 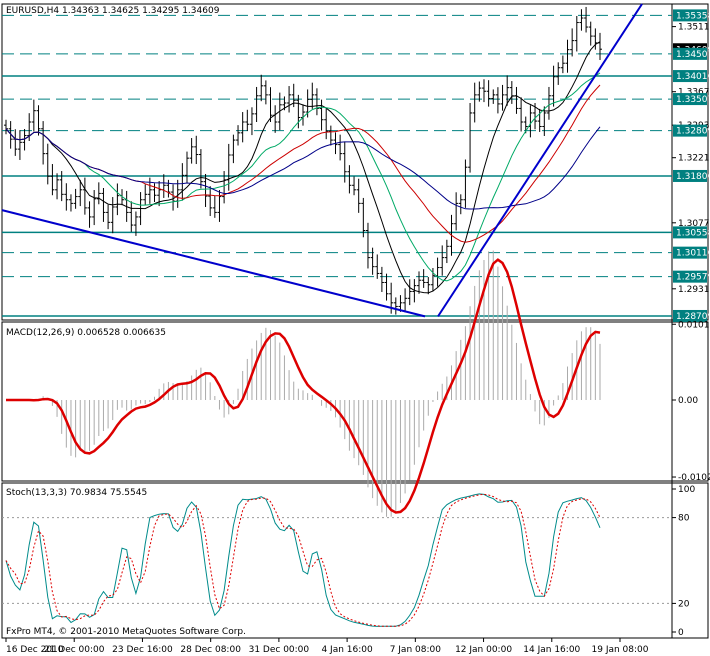 What do you see at coordinates (684, 604) in the screenshot?
I see `stoch-y-label: 20` at bounding box center [684, 604].